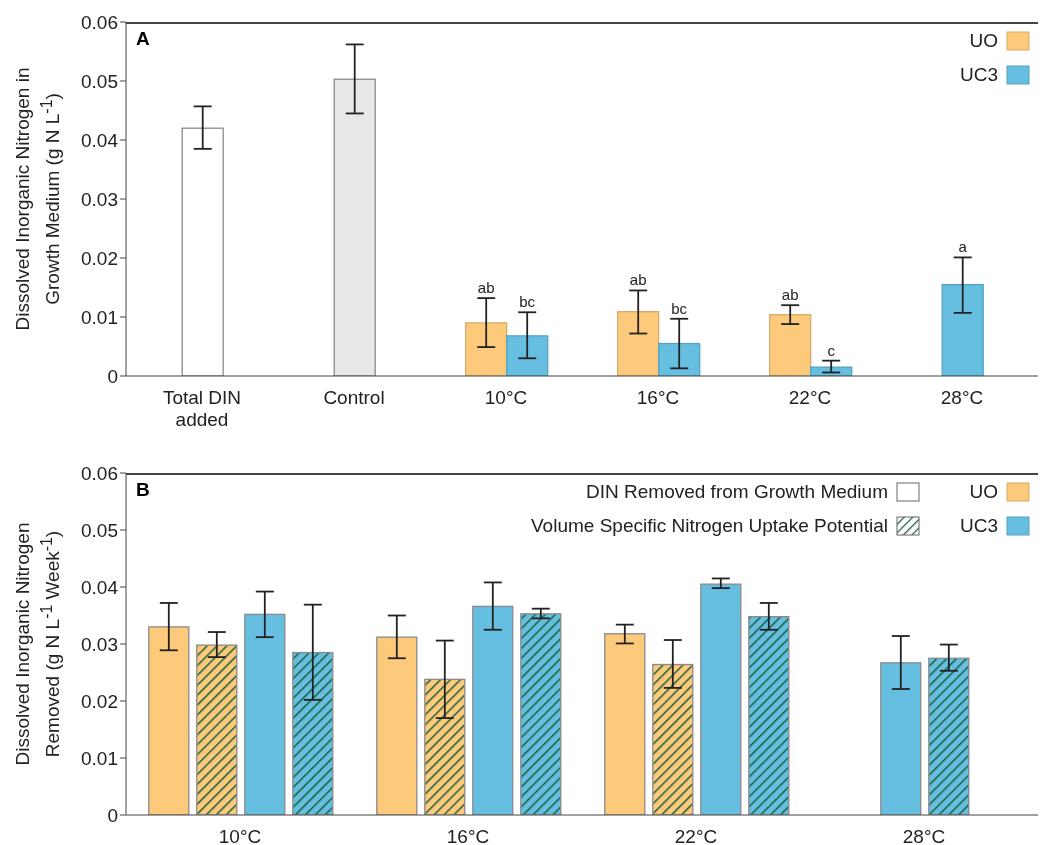 This screenshot has height=845, width=1043. Describe the element at coordinates (143, 490) in the screenshot. I see `chart-title: B` at that location.